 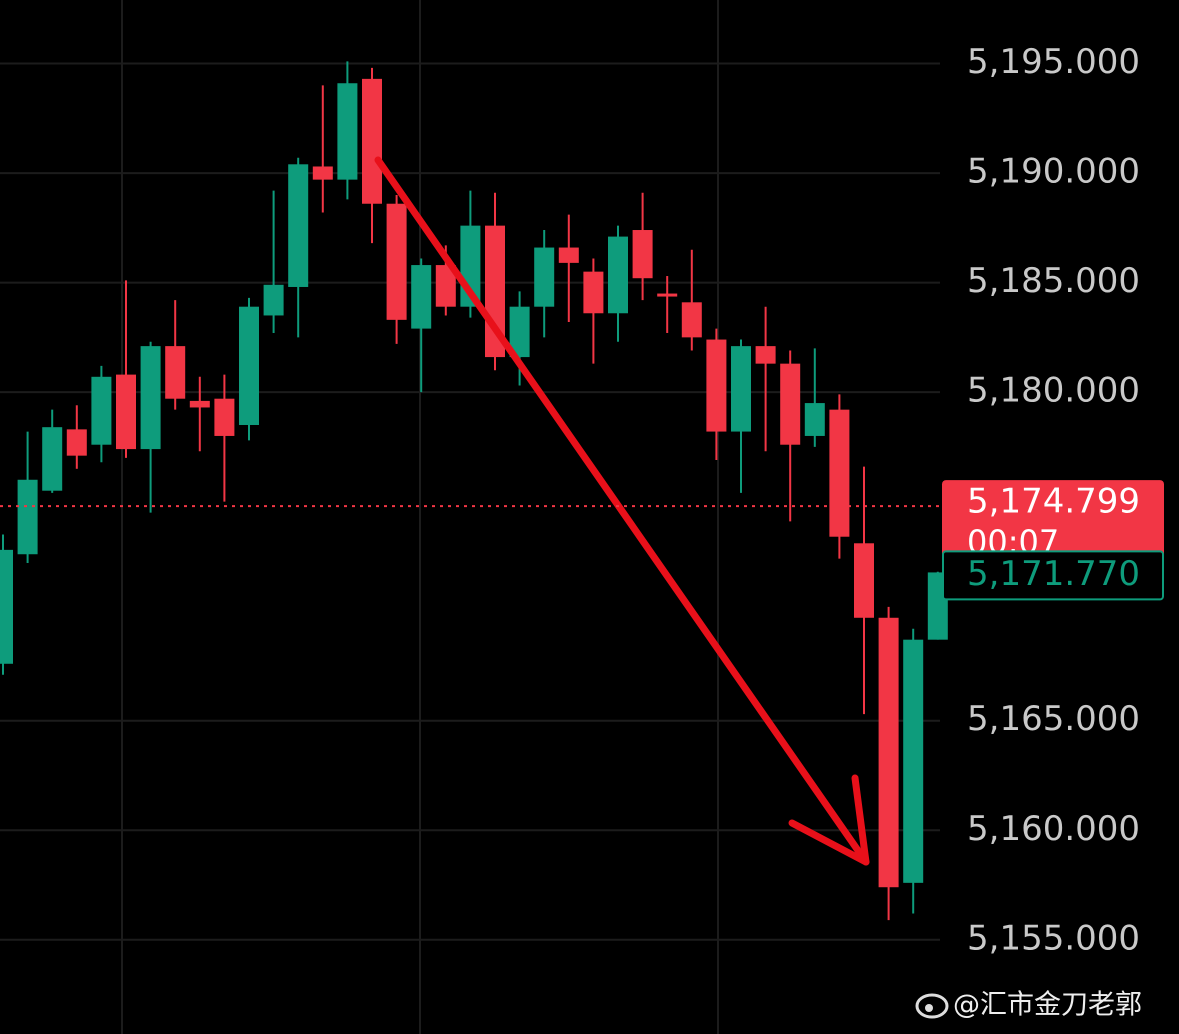 What do you see at coordinates (1053, 938) in the screenshot?
I see `y-tick-label: 5,155.000` at bounding box center [1053, 938].